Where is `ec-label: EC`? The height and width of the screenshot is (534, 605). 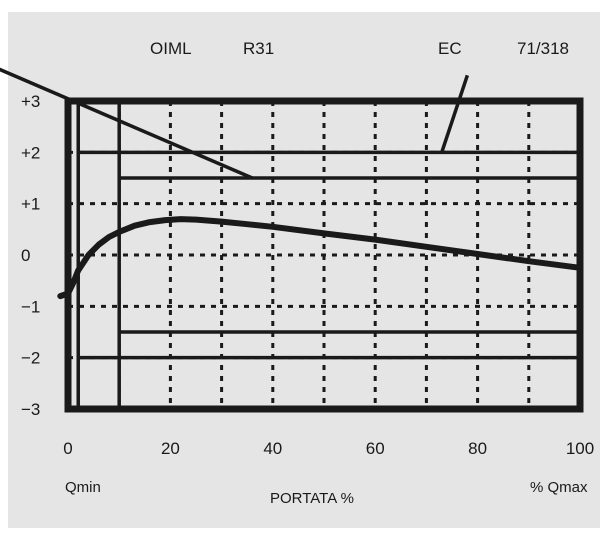 ec-label: EC is located at coordinates (450, 48).